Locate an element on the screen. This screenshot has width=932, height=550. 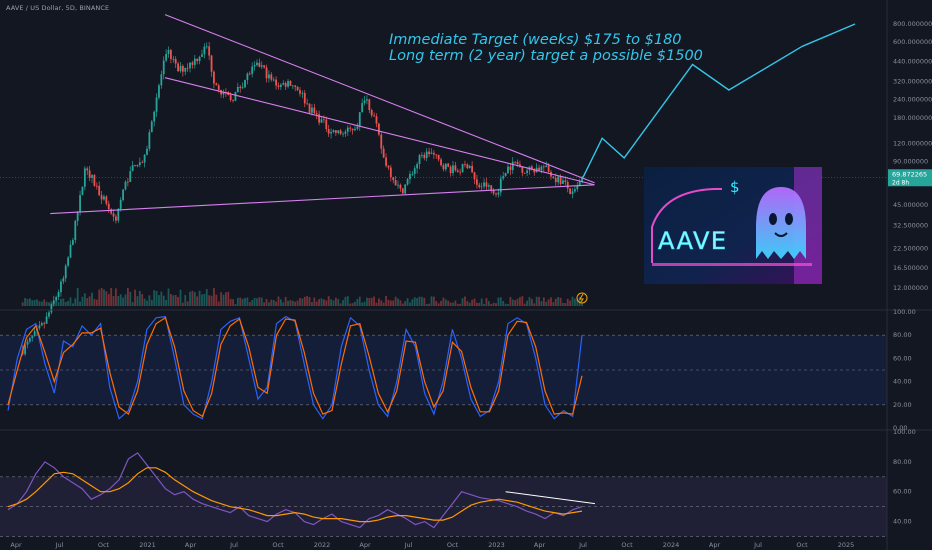
time-tick-label: Oct is located at coordinates (802, 545).